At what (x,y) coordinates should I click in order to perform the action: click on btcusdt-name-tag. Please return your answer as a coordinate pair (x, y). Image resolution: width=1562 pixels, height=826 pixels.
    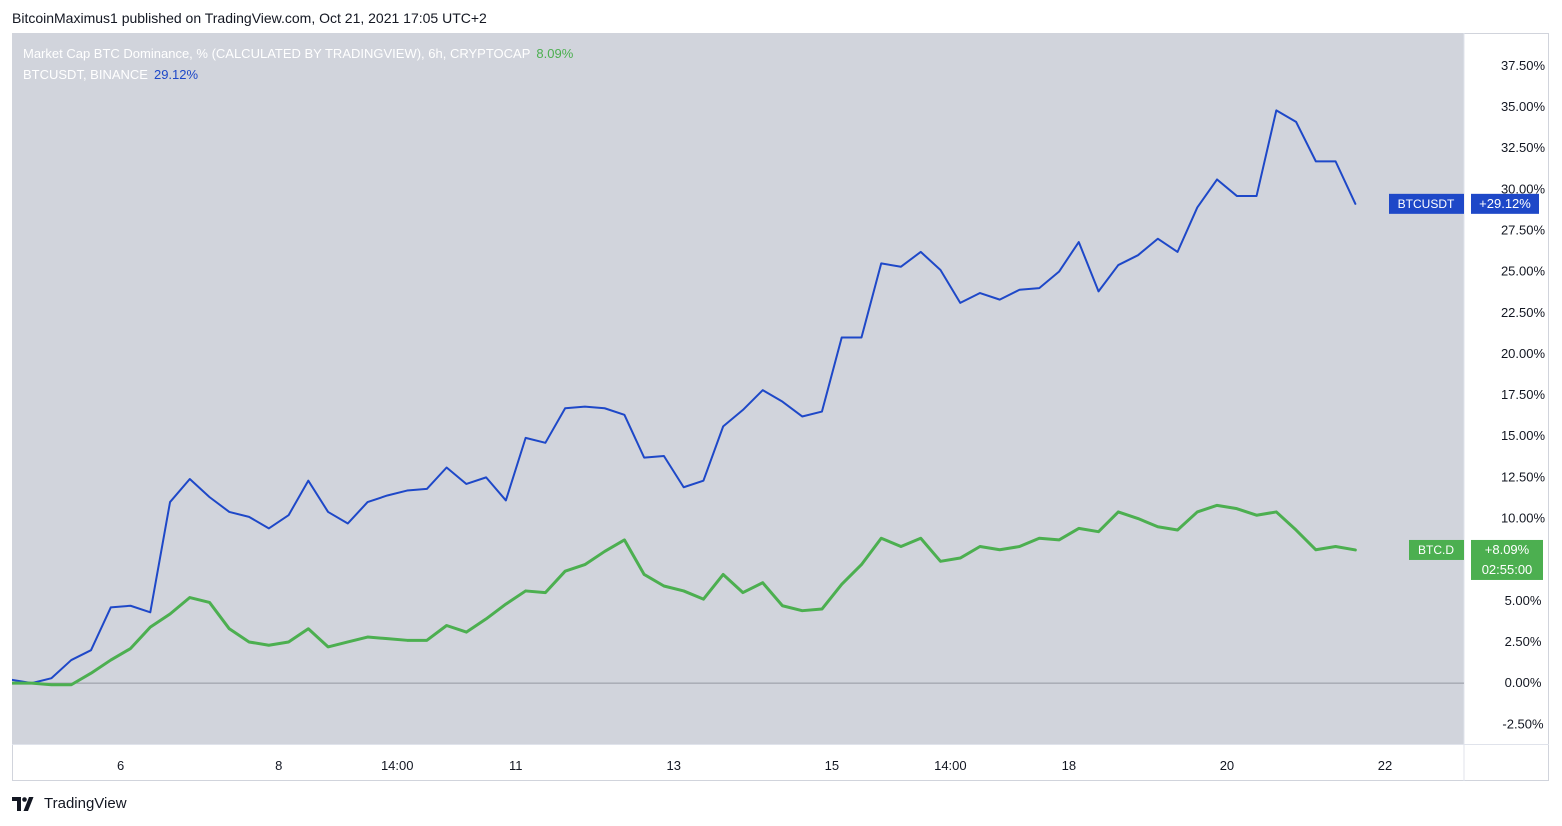
    Looking at the image, I should click on (1426, 203).